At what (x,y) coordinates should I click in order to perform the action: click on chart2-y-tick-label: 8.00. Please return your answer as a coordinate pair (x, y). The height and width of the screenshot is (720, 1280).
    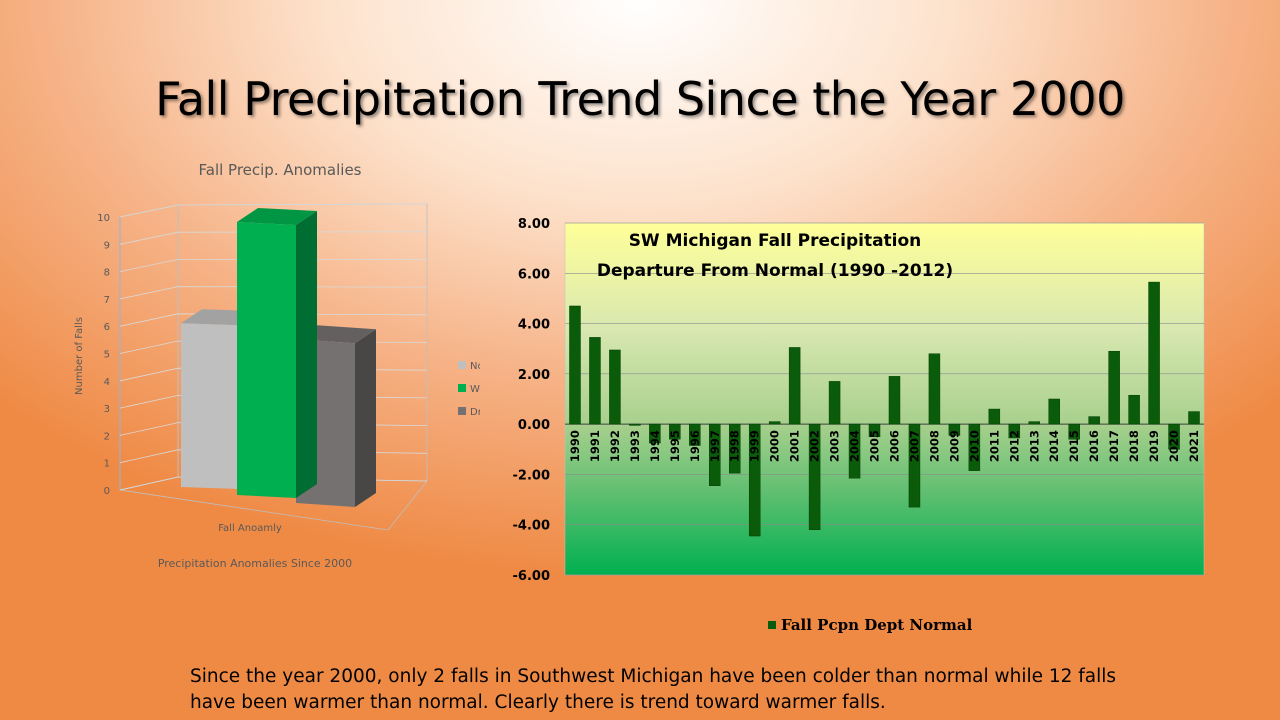
    Looking at the image, I should click on (534, 224).